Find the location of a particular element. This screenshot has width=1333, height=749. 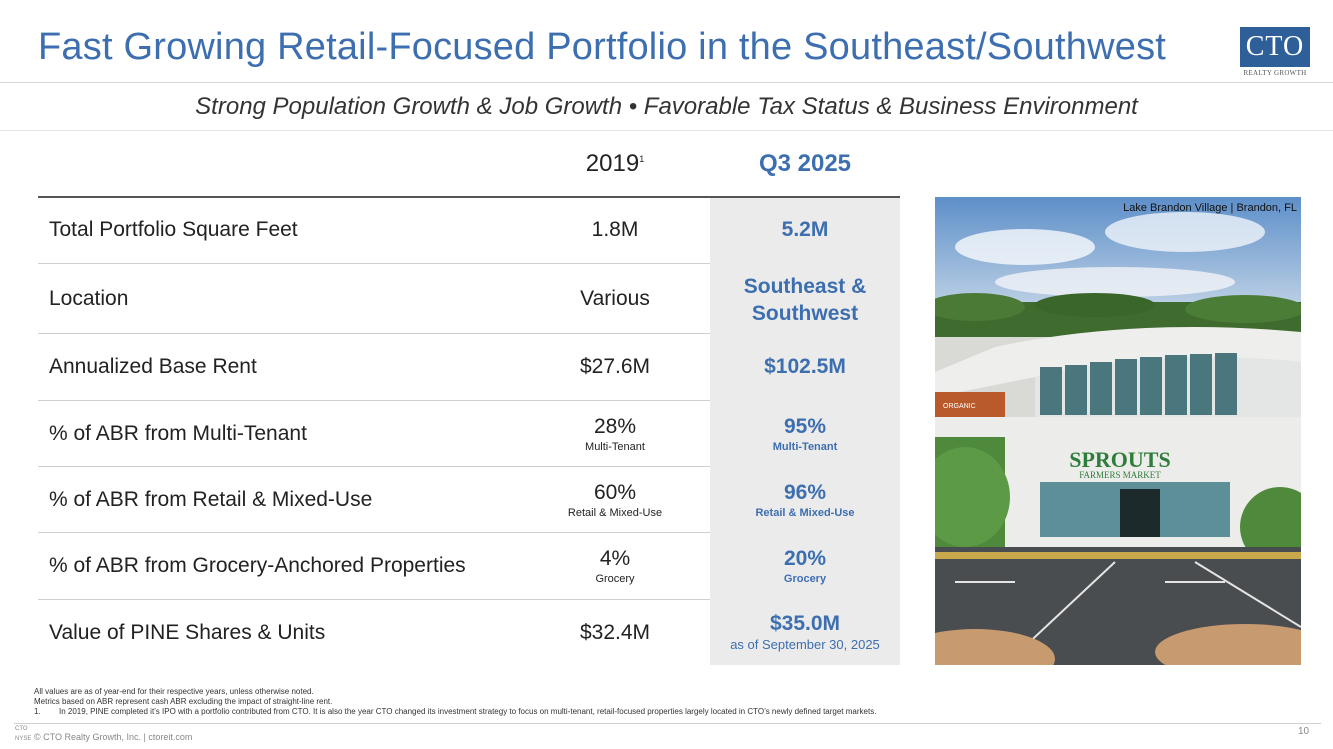

logo-mark: CTO is located at coordinates (1275, 47).